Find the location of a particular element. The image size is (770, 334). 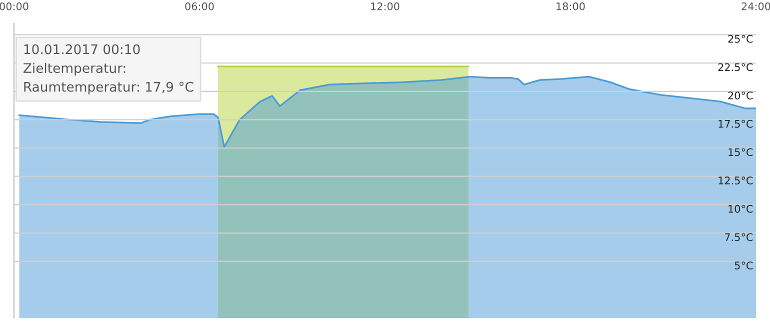

x-tick-label: 12:00 is located at coordinates (385, 6).